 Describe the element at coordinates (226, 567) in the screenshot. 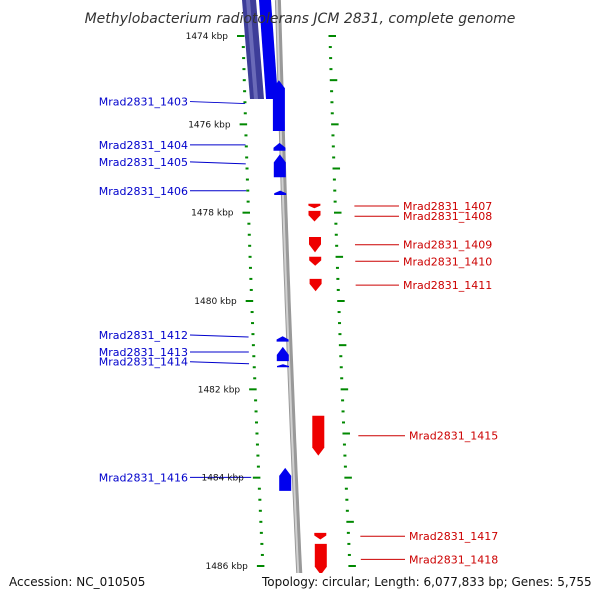

I see `kbp-label: 1486 kbp` at that location.